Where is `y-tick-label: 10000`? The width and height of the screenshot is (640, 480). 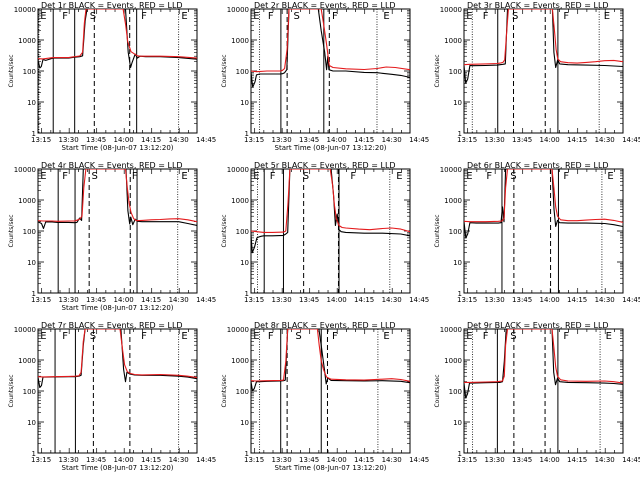 y-tick-label: 10000 is located at coordinates (238, 10).